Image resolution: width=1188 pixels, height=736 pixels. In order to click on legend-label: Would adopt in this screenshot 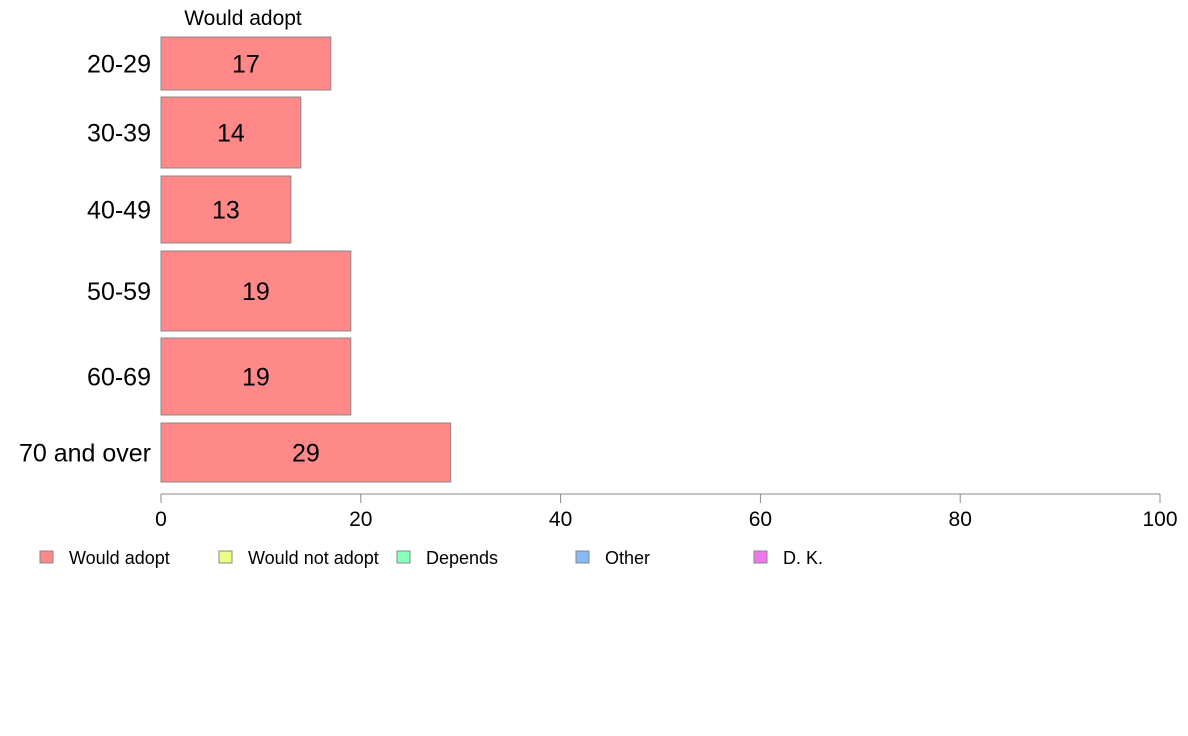, I will do `click(119, 558)`.